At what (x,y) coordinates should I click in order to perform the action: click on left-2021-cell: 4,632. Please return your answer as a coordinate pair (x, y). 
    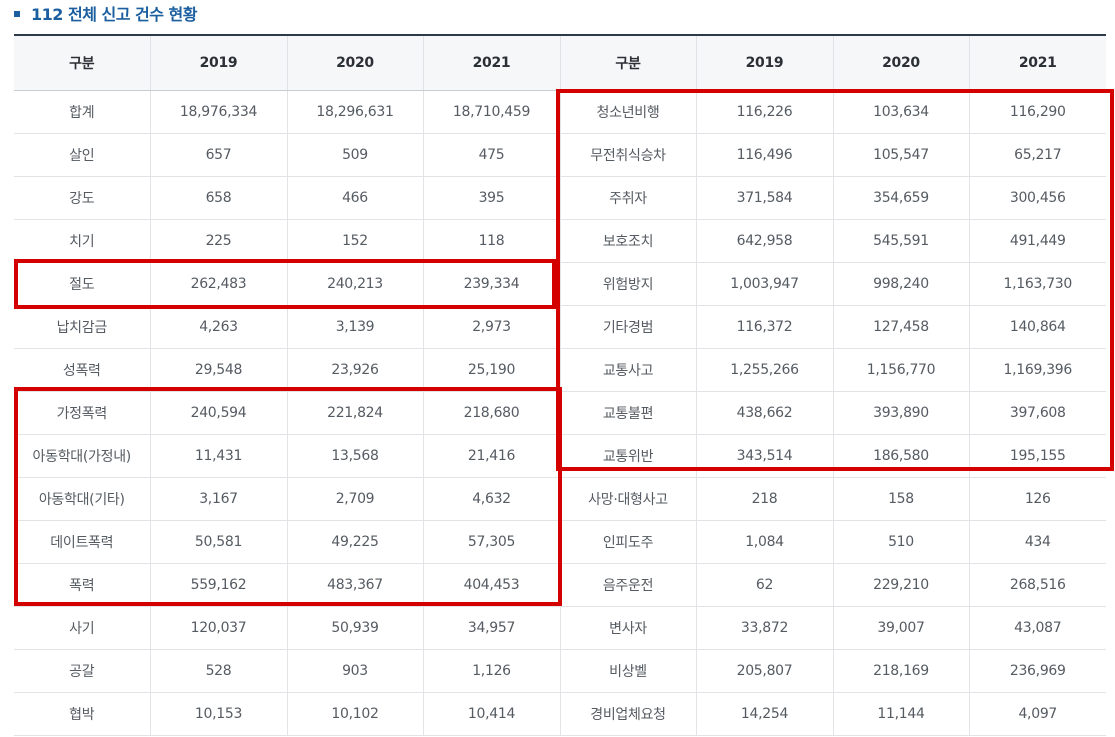
    Looking at the image, I should click on (492, 499).